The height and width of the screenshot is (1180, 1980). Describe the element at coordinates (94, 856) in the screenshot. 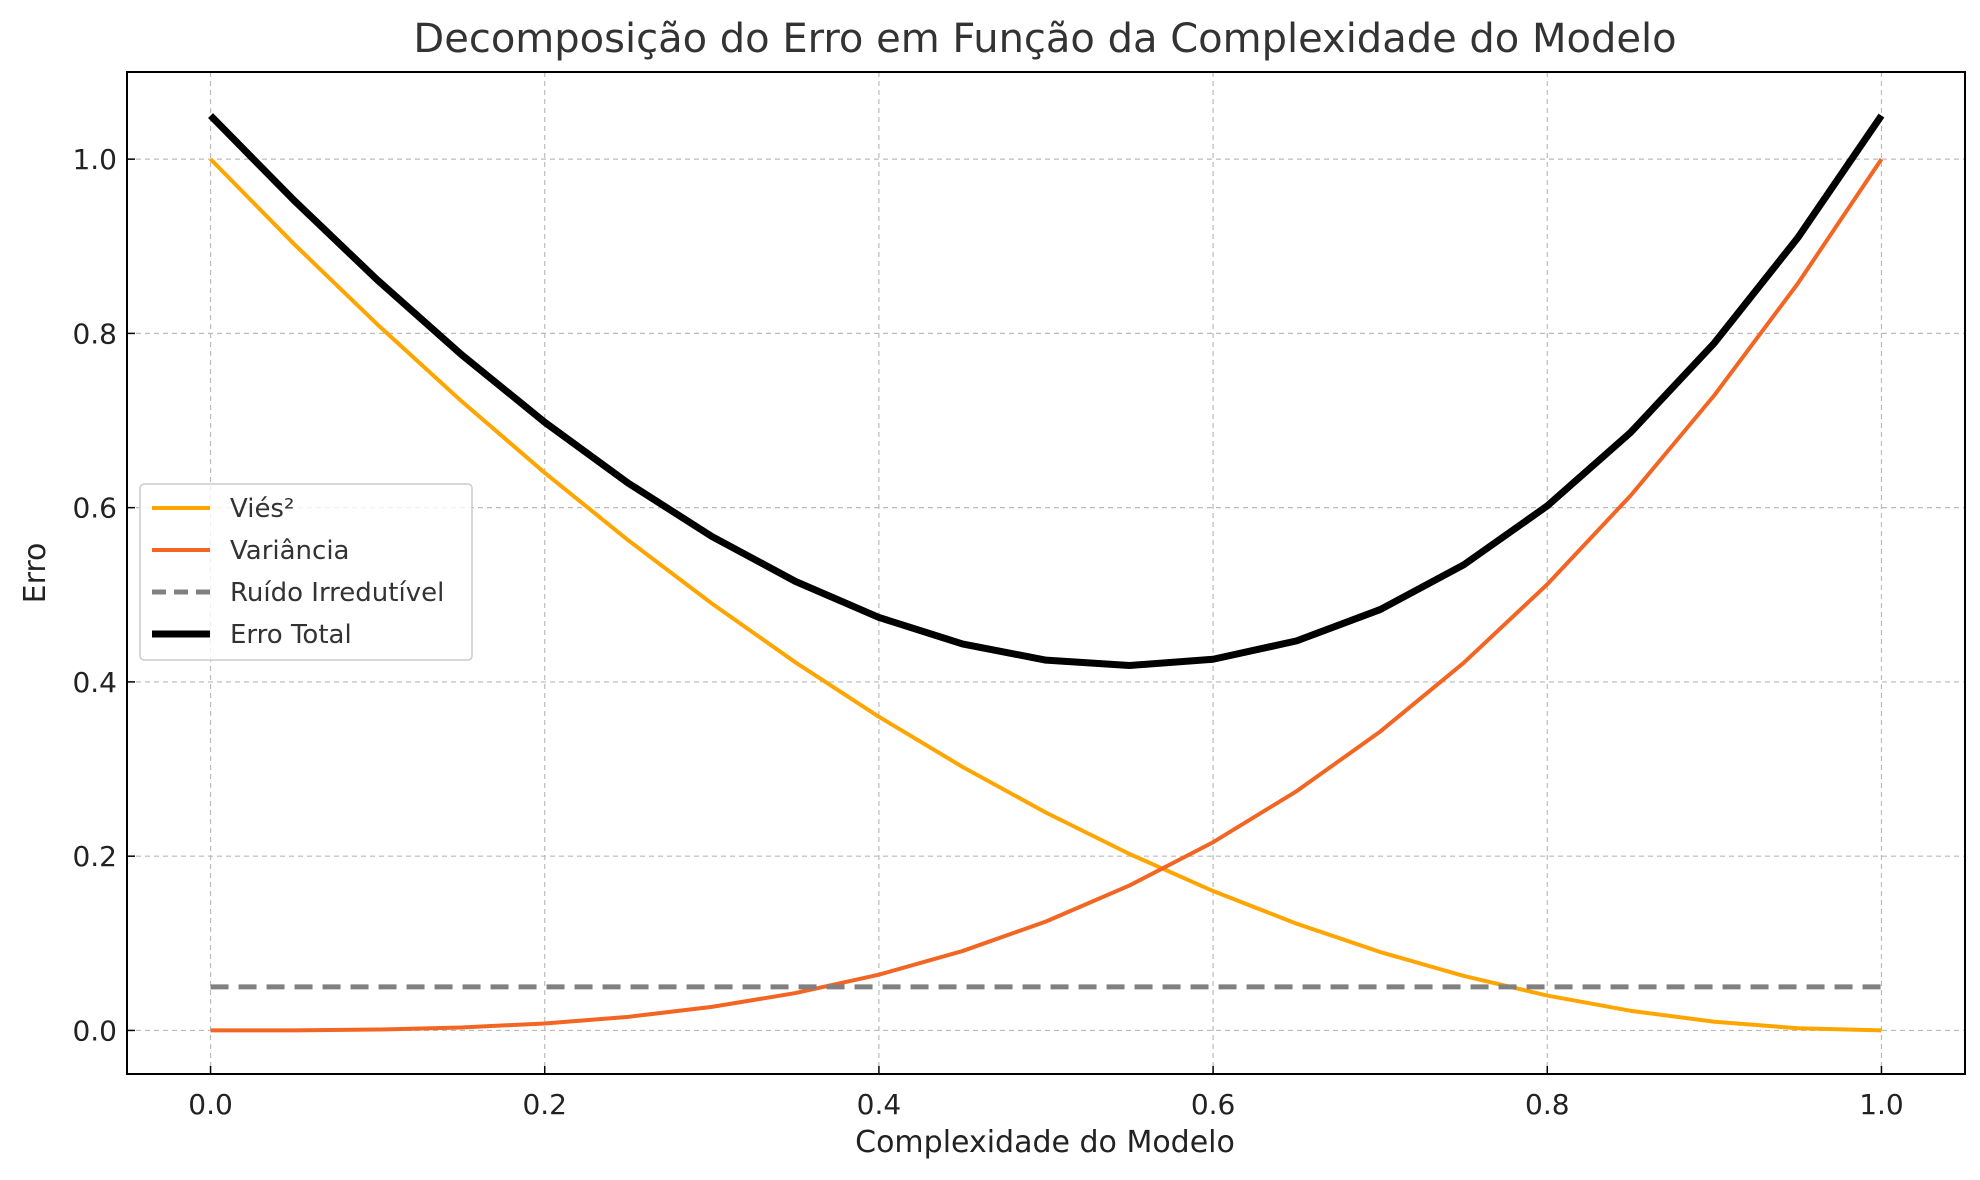

I see `y-tick-label: 0.2` at that location.